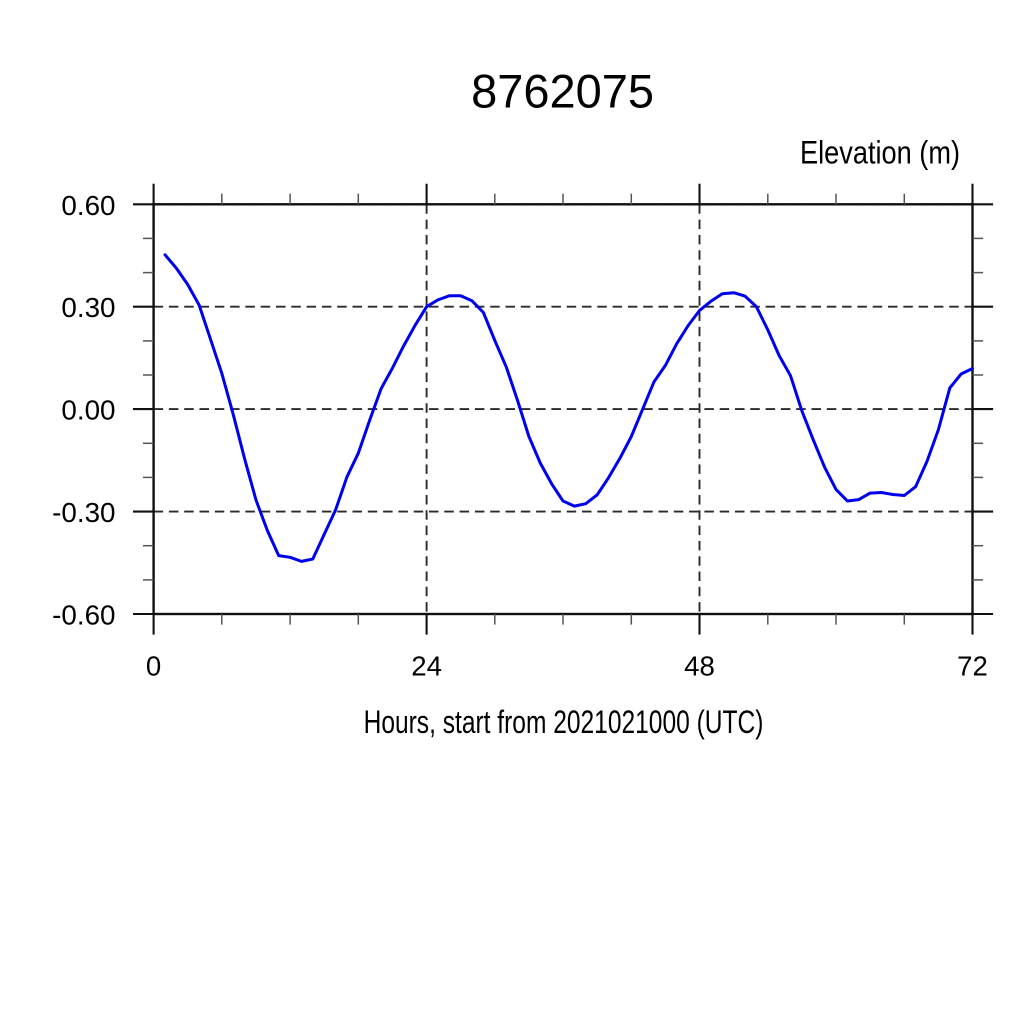 The height and width of the screenshot is (1024, 1024). I want to click on svg-text: -0.60, so click(83, 615).